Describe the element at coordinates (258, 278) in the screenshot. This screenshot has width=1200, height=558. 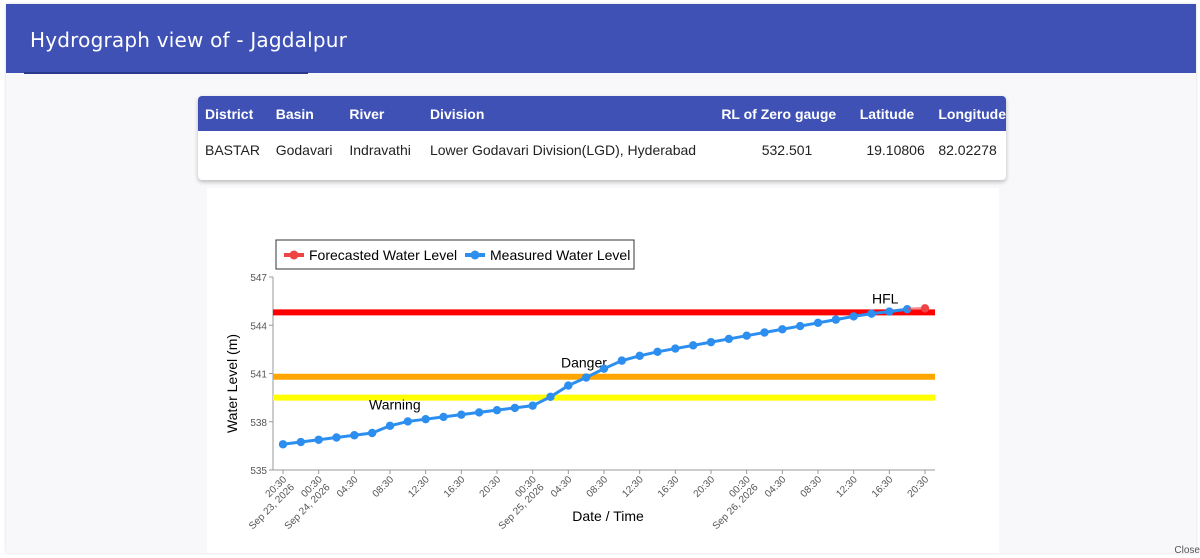
I see `y-tick-label: 547` at that location.